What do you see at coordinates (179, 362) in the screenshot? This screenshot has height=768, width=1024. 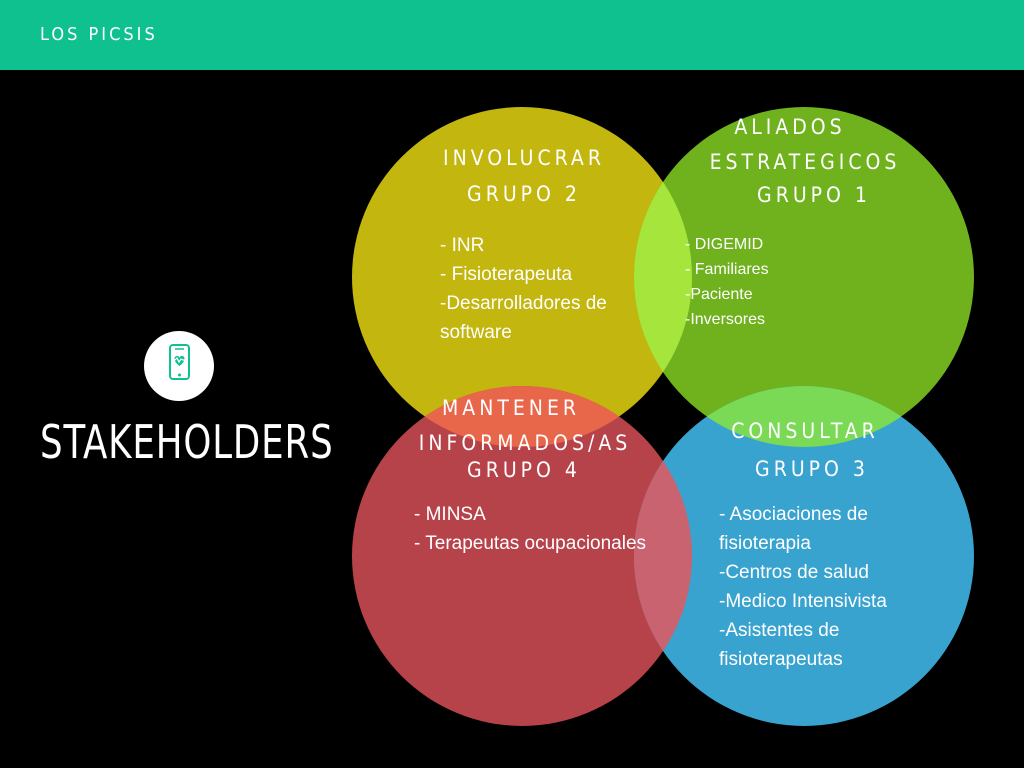 I see `phone-heart-icon` at bounding box center [179, 362].